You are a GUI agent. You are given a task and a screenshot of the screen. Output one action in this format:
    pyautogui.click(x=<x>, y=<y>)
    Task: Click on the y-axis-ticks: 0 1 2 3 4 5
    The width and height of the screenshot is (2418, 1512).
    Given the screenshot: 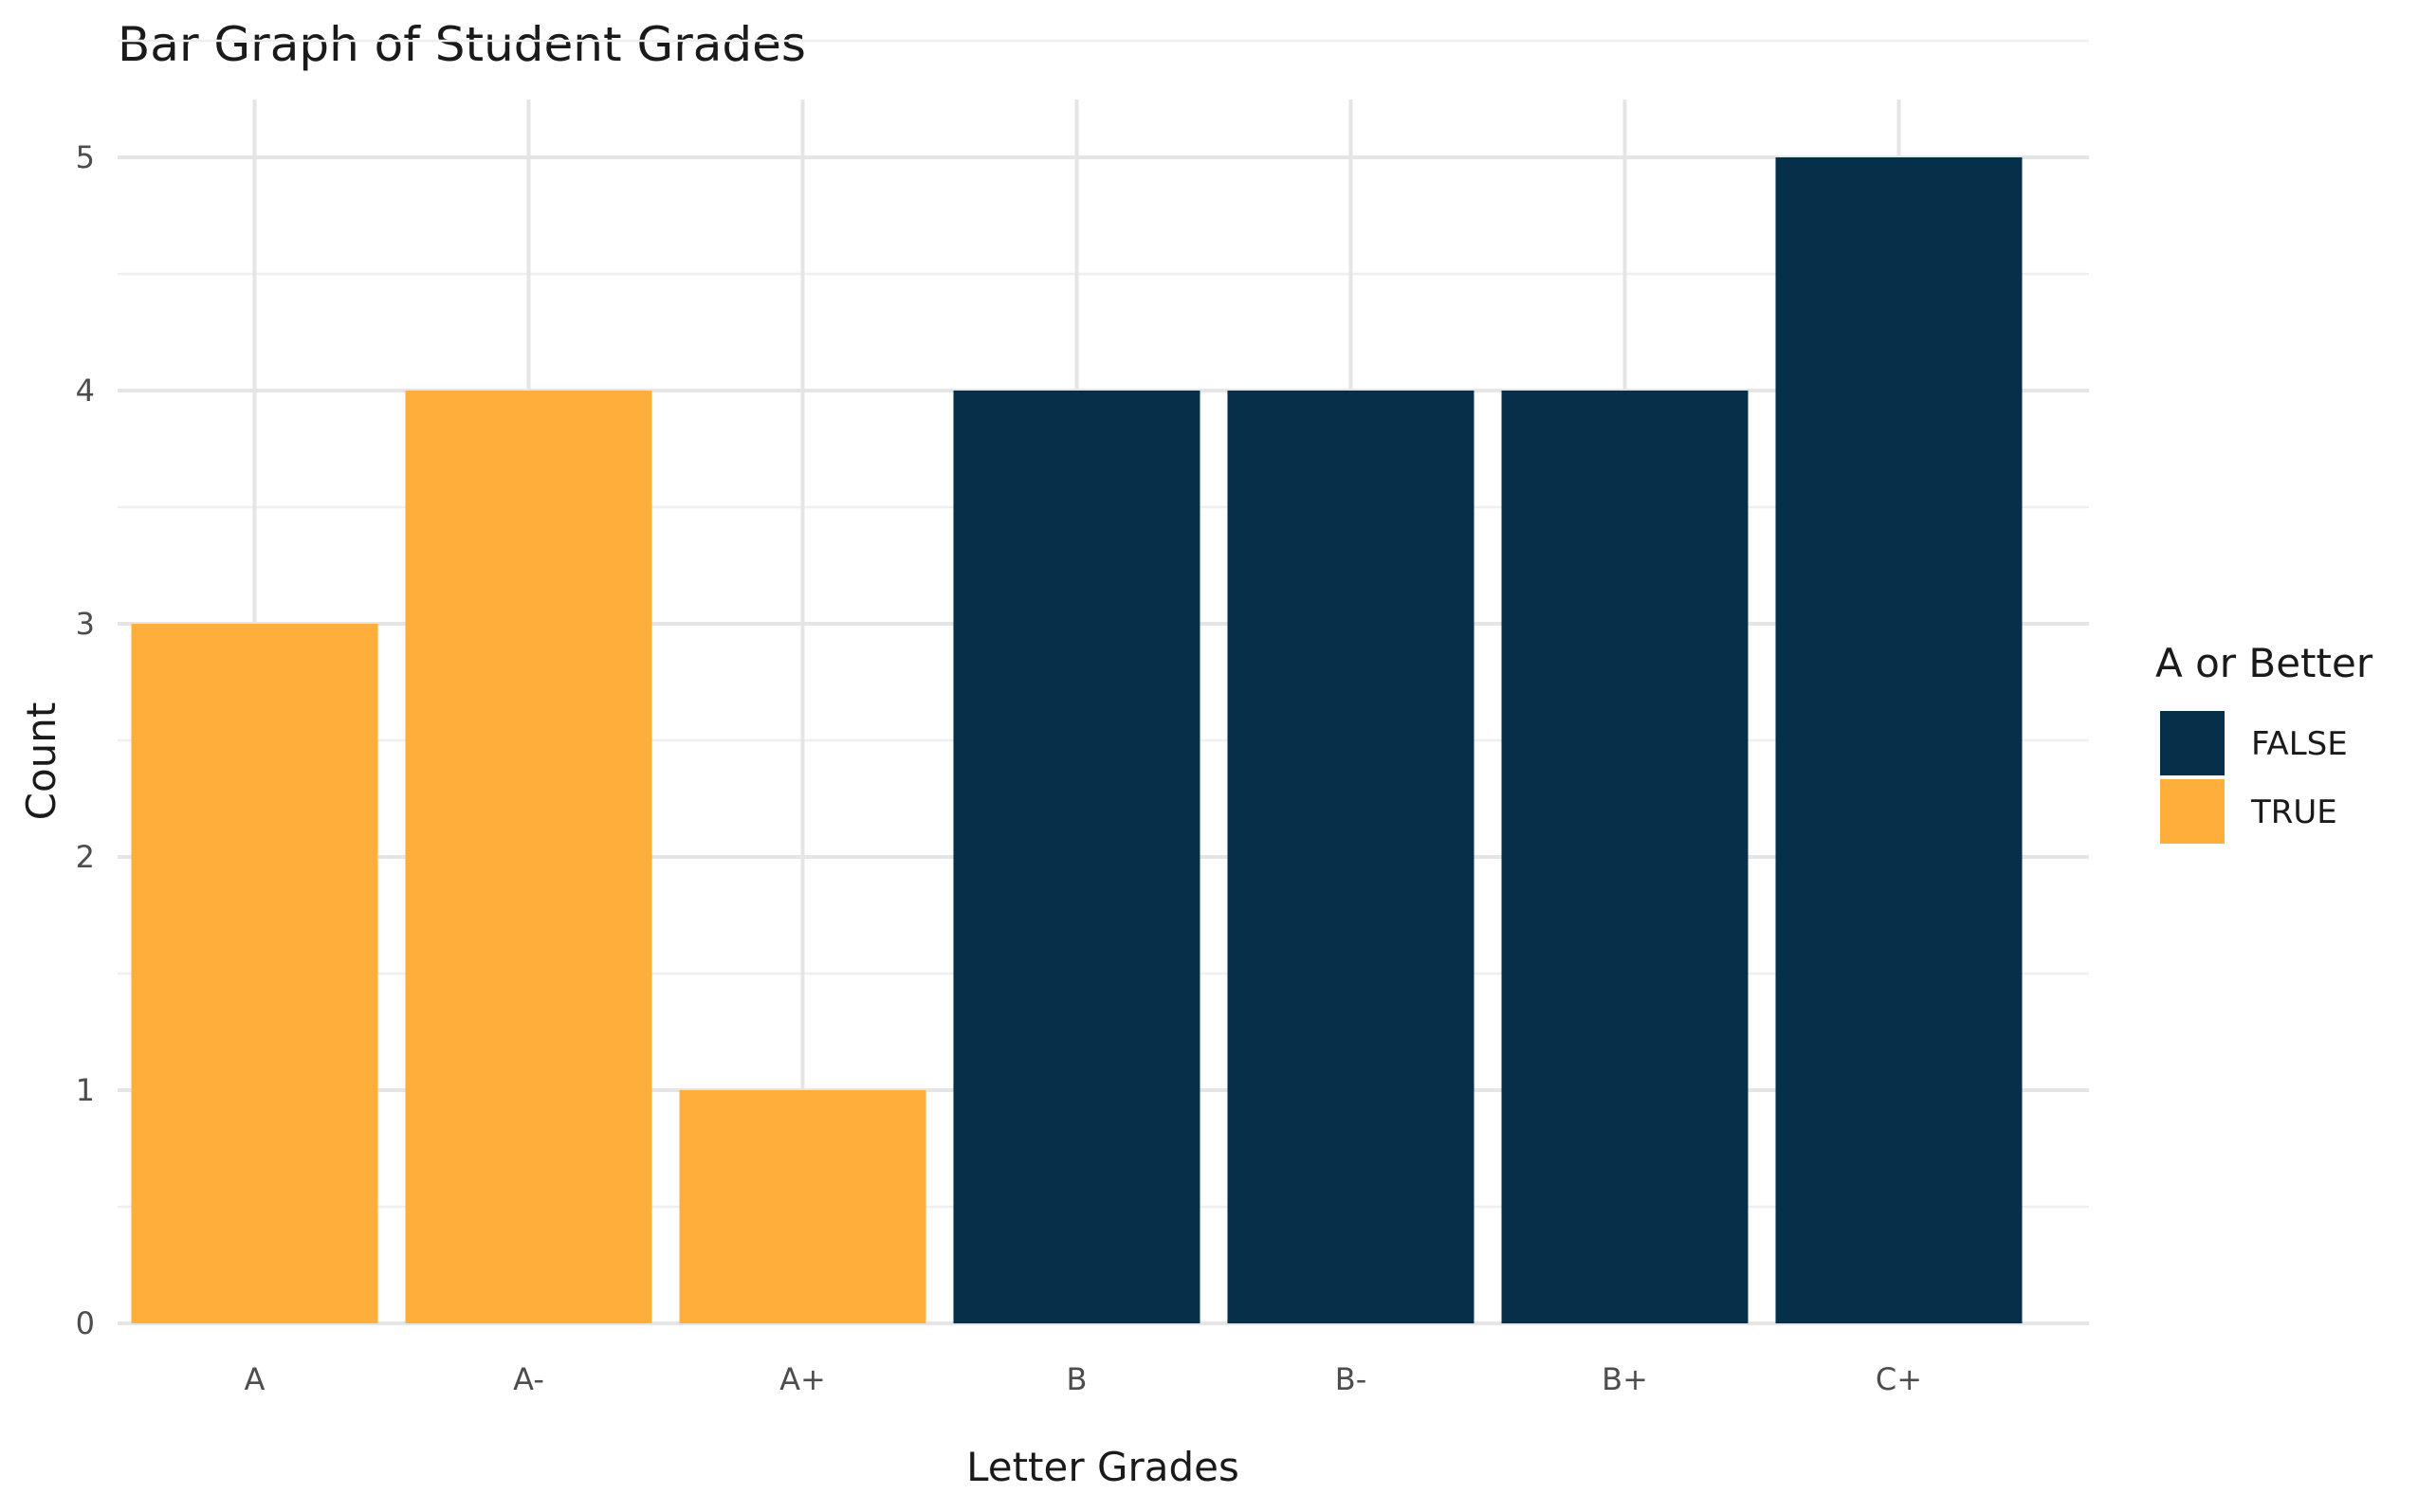 What is the action you would take?
    pyautogui.click(x=85, y=740)
    